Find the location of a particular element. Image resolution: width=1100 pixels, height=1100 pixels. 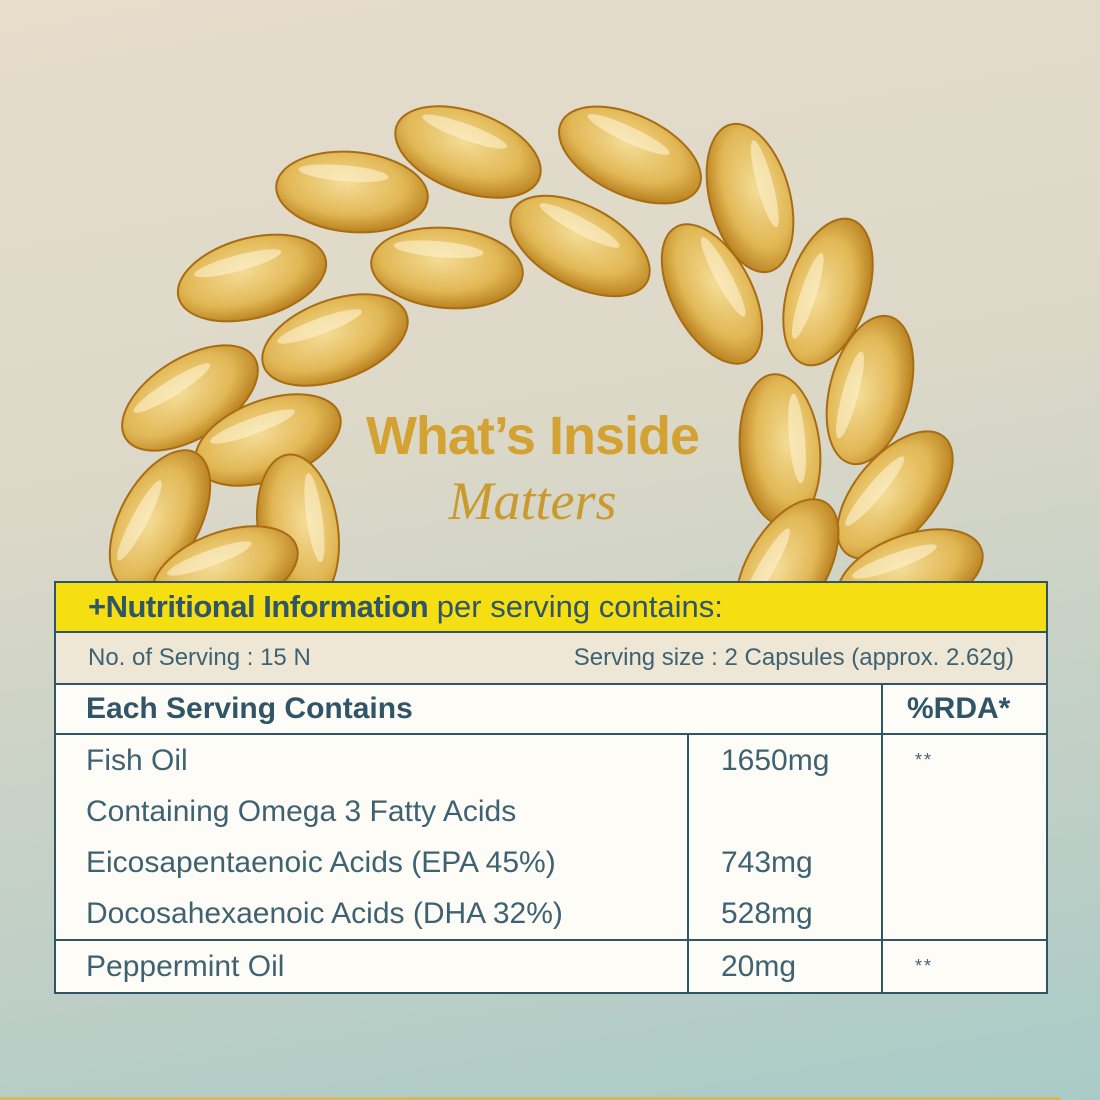

row-amount: 743mg is located at coordinates (767, 862).